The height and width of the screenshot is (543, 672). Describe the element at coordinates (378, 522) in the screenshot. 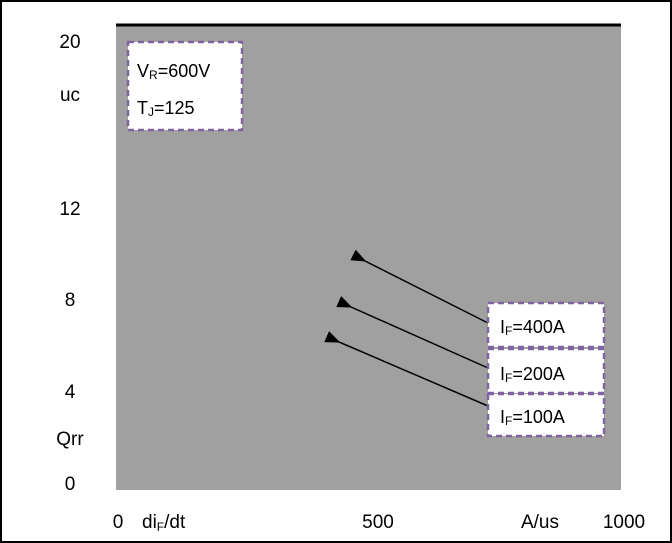

I see `x-tick-500: 500` at that location.